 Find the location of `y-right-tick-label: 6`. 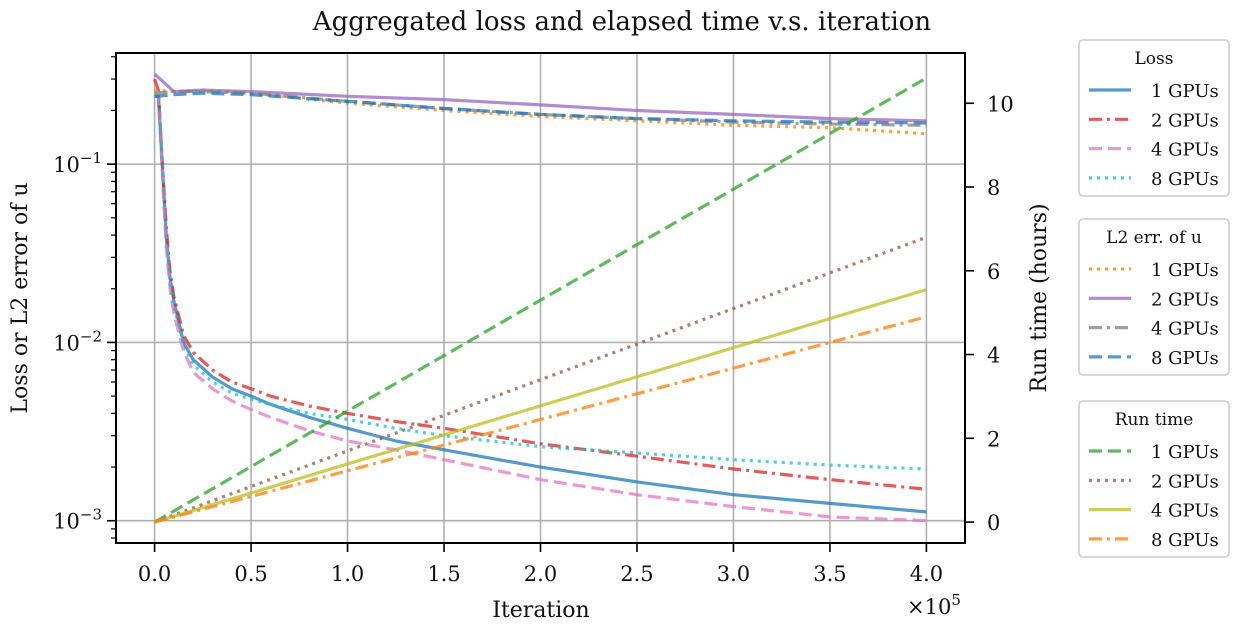

y-right-tick-label: 6 is located at coordinates (993, 272).